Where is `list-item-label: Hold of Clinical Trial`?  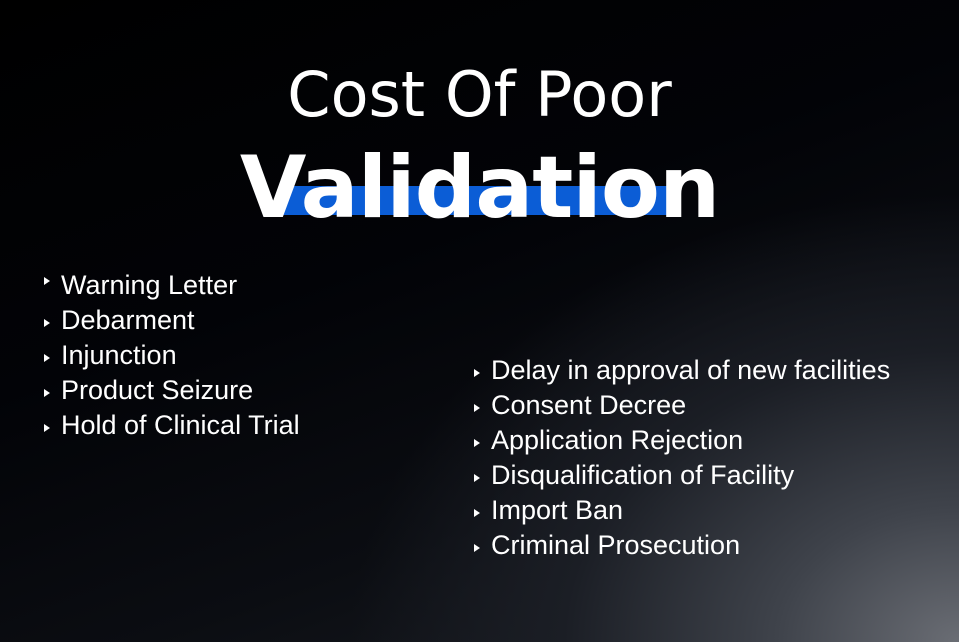 list-item-label: Hold of Clinical Trial is located at coordinates (180, 425).